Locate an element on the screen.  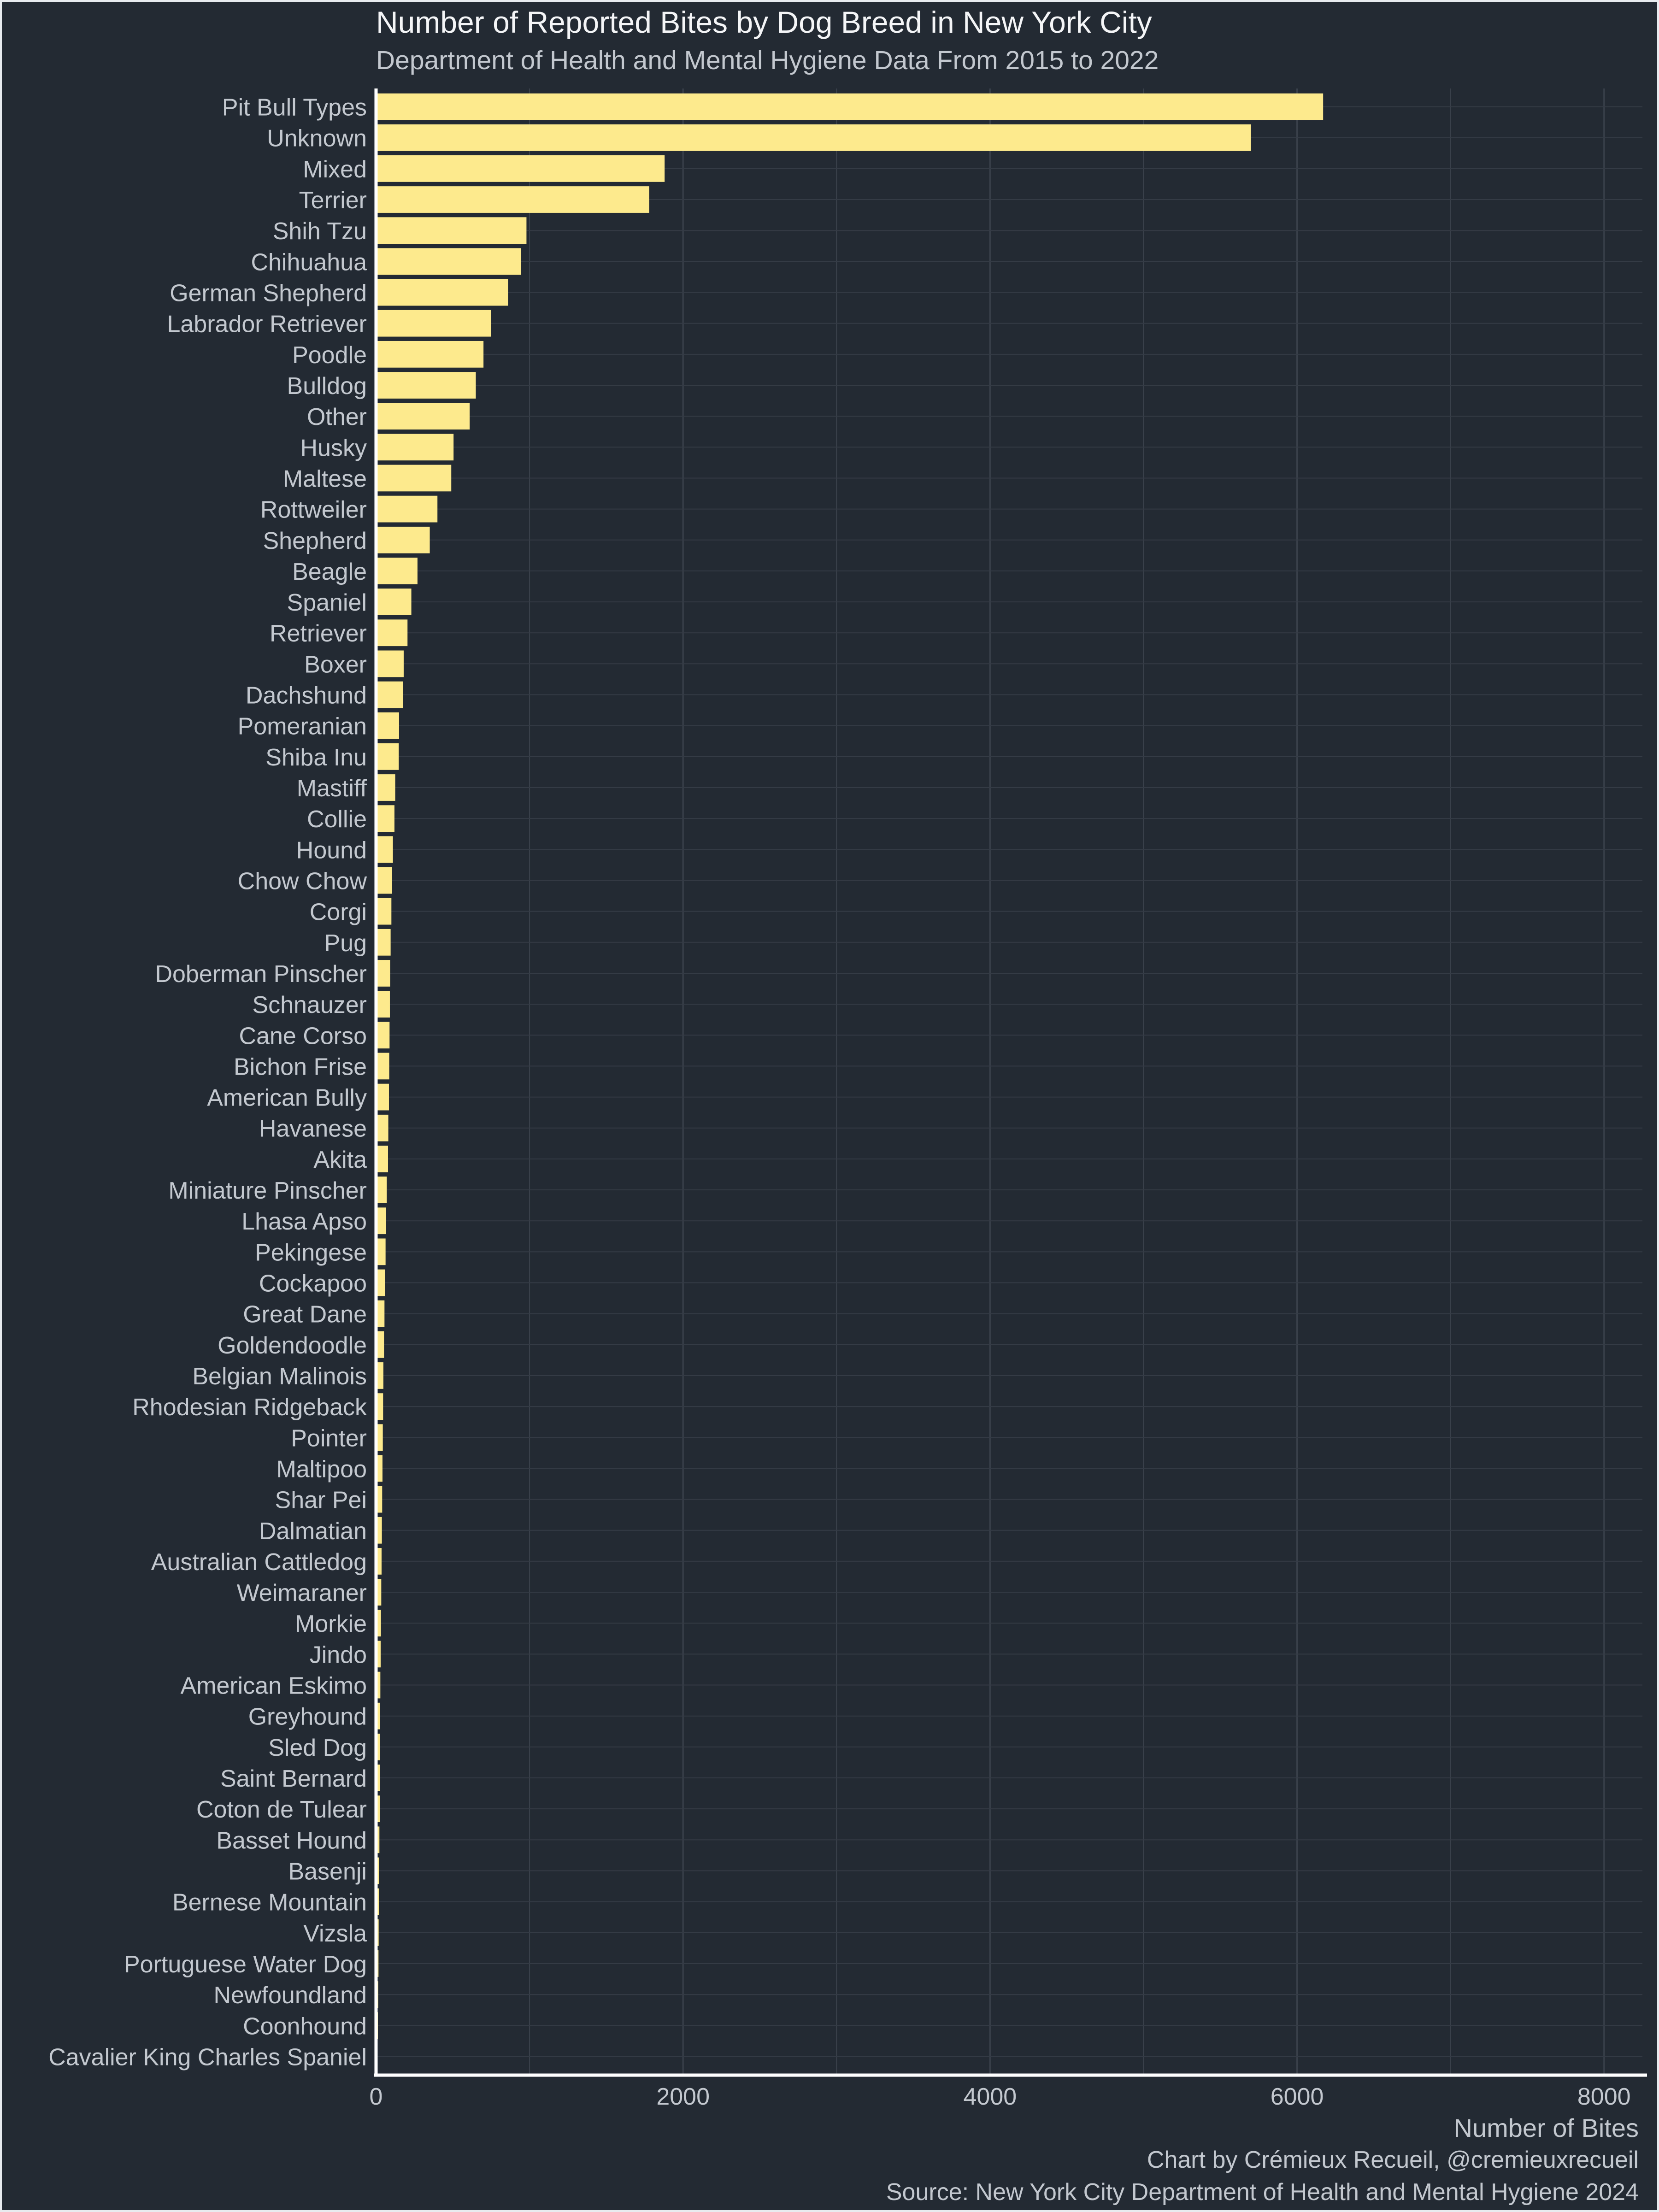
y-tick-label: Husky is located at coordinates (333, 448).